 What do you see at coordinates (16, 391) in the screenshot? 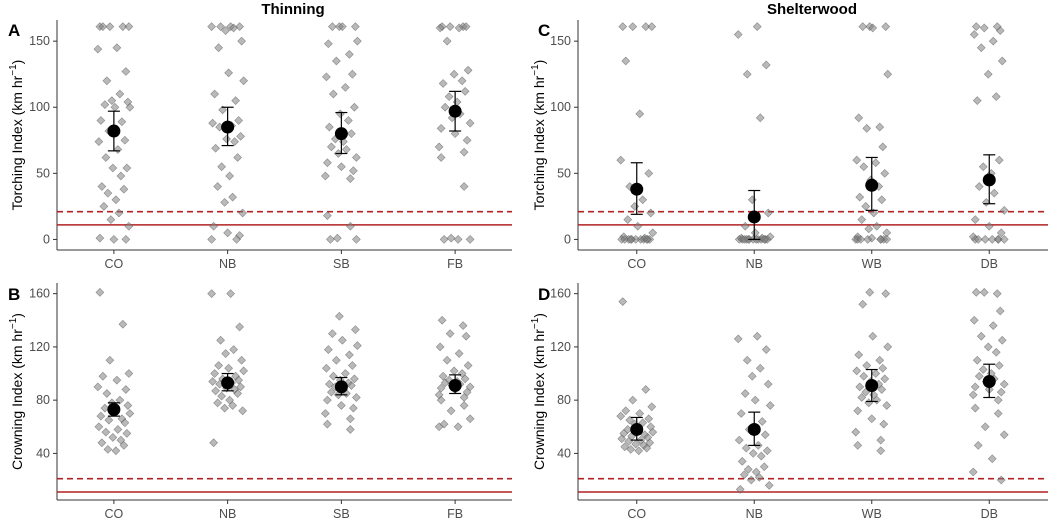
I see `y-axis-label: Crowning Index (km hr−1)` at bounding box center [16, 391].